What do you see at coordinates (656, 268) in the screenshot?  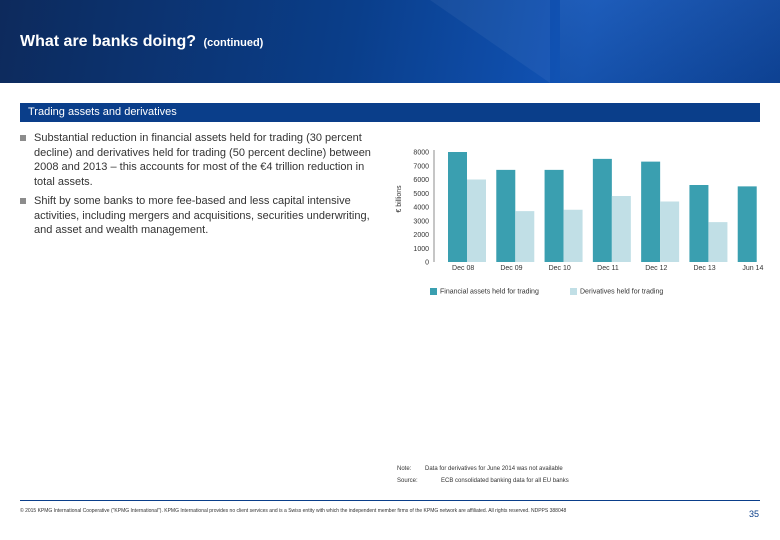 I see `x-tick-label: Dec 12` at bounding box center [656, 268].